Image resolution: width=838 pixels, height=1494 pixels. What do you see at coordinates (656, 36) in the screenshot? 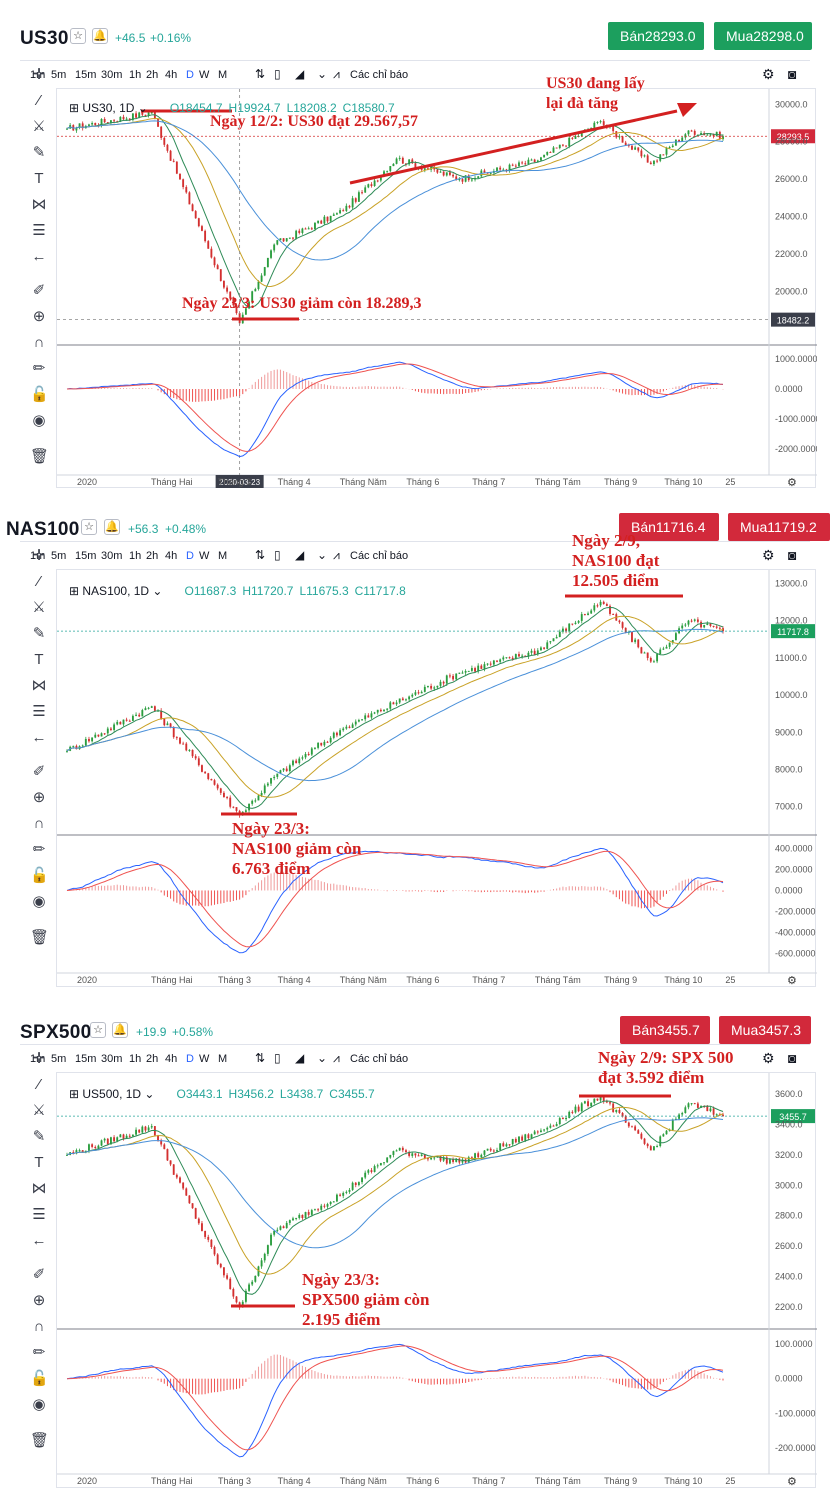
I see `sell-button: Bán28293.0` at bounding box center [656, 36].